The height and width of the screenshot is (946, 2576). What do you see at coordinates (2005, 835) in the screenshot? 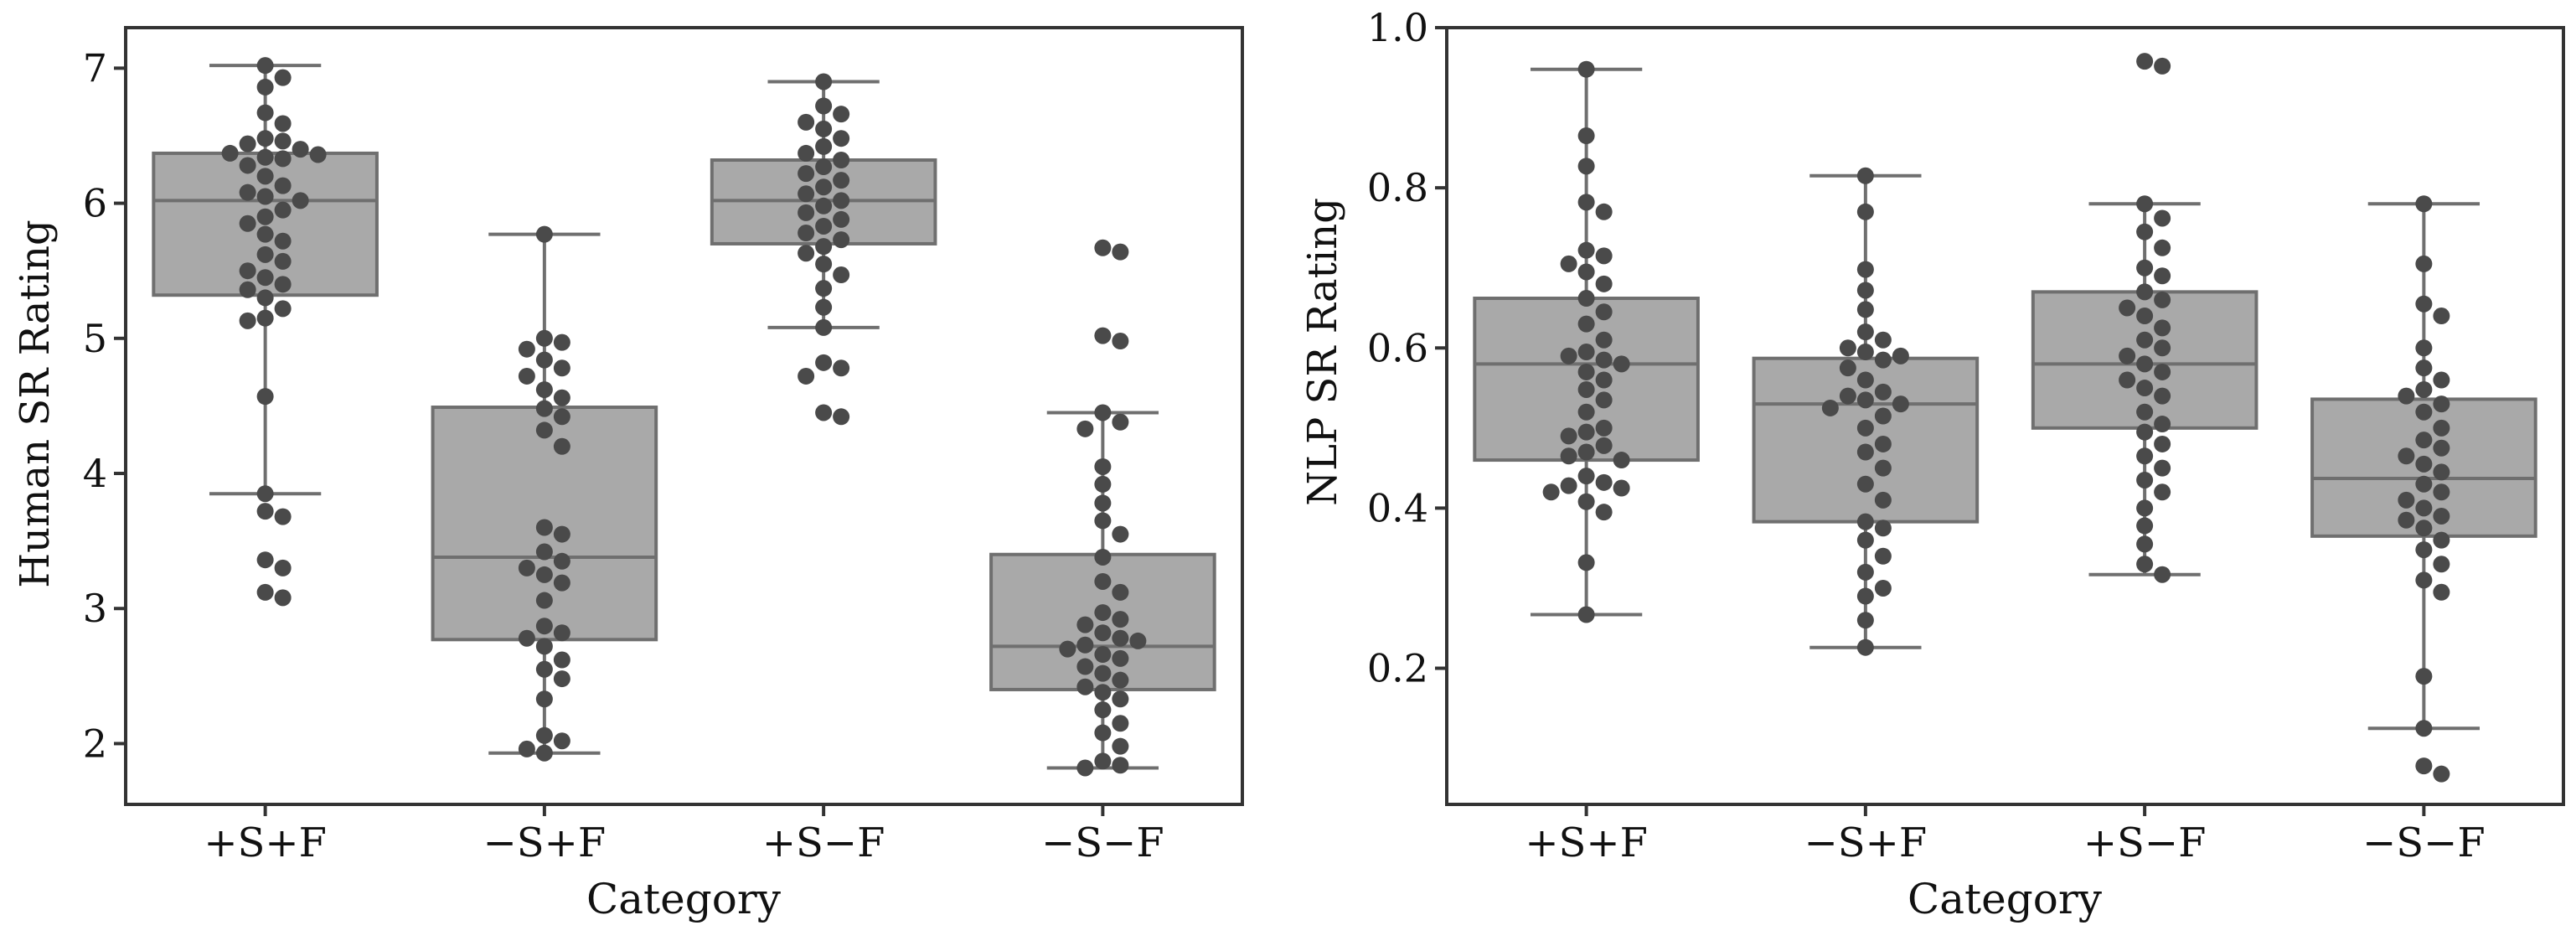
I see `nlp-x-ticks: +S+F −S+F +S−F −S−F` at bounding box center [2005, 835].